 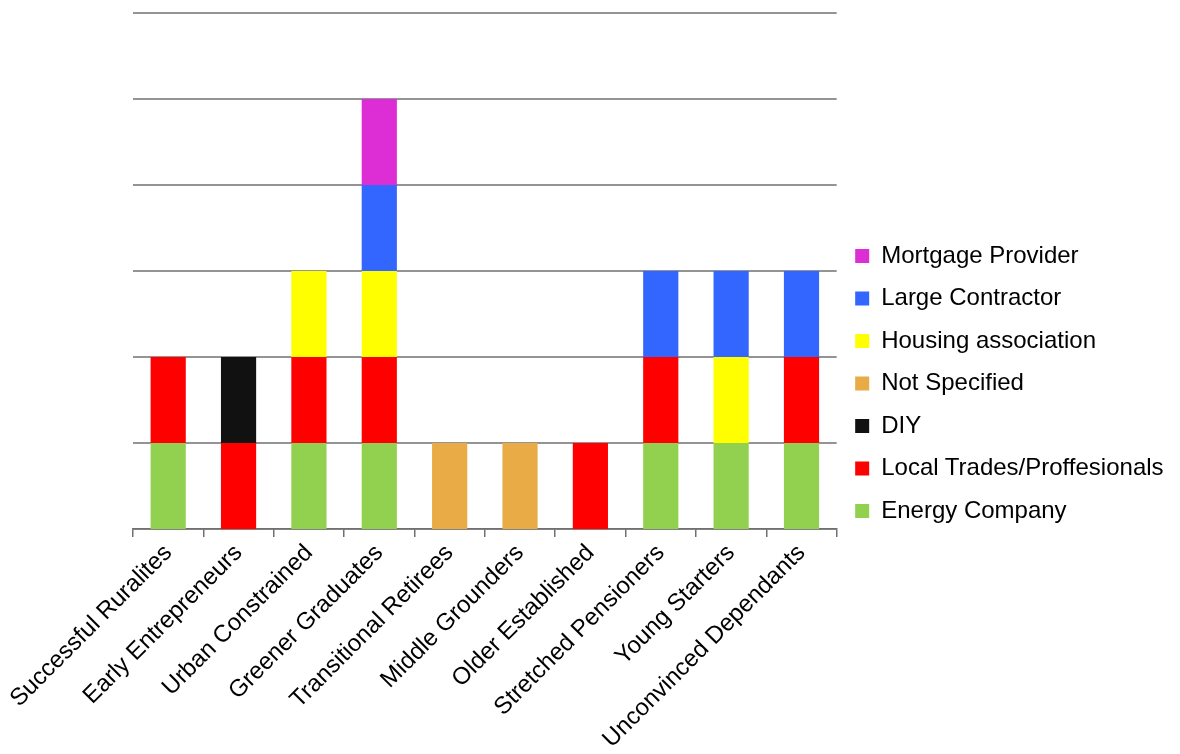 I want to click on legend-label: Mortgage Provider, so click(x=980, y=254).